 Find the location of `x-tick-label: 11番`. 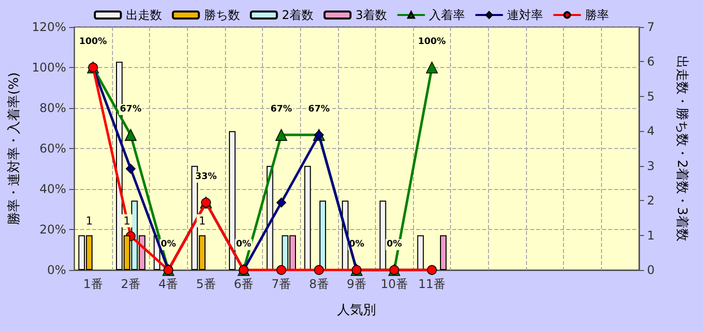

x-tick-label: 11番 is located at coordinates (432, 284).